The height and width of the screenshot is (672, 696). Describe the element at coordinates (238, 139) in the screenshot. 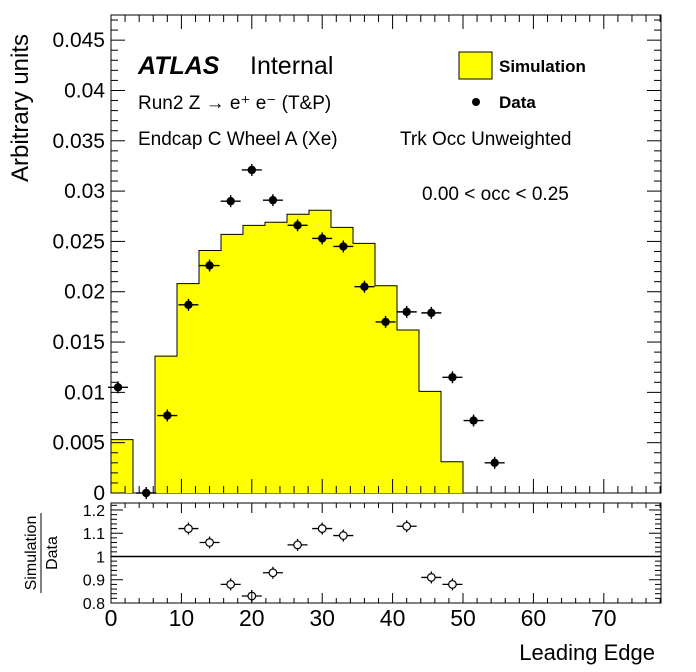

I see `region-label: Endcap C Wheel A (Xe)` at that location.